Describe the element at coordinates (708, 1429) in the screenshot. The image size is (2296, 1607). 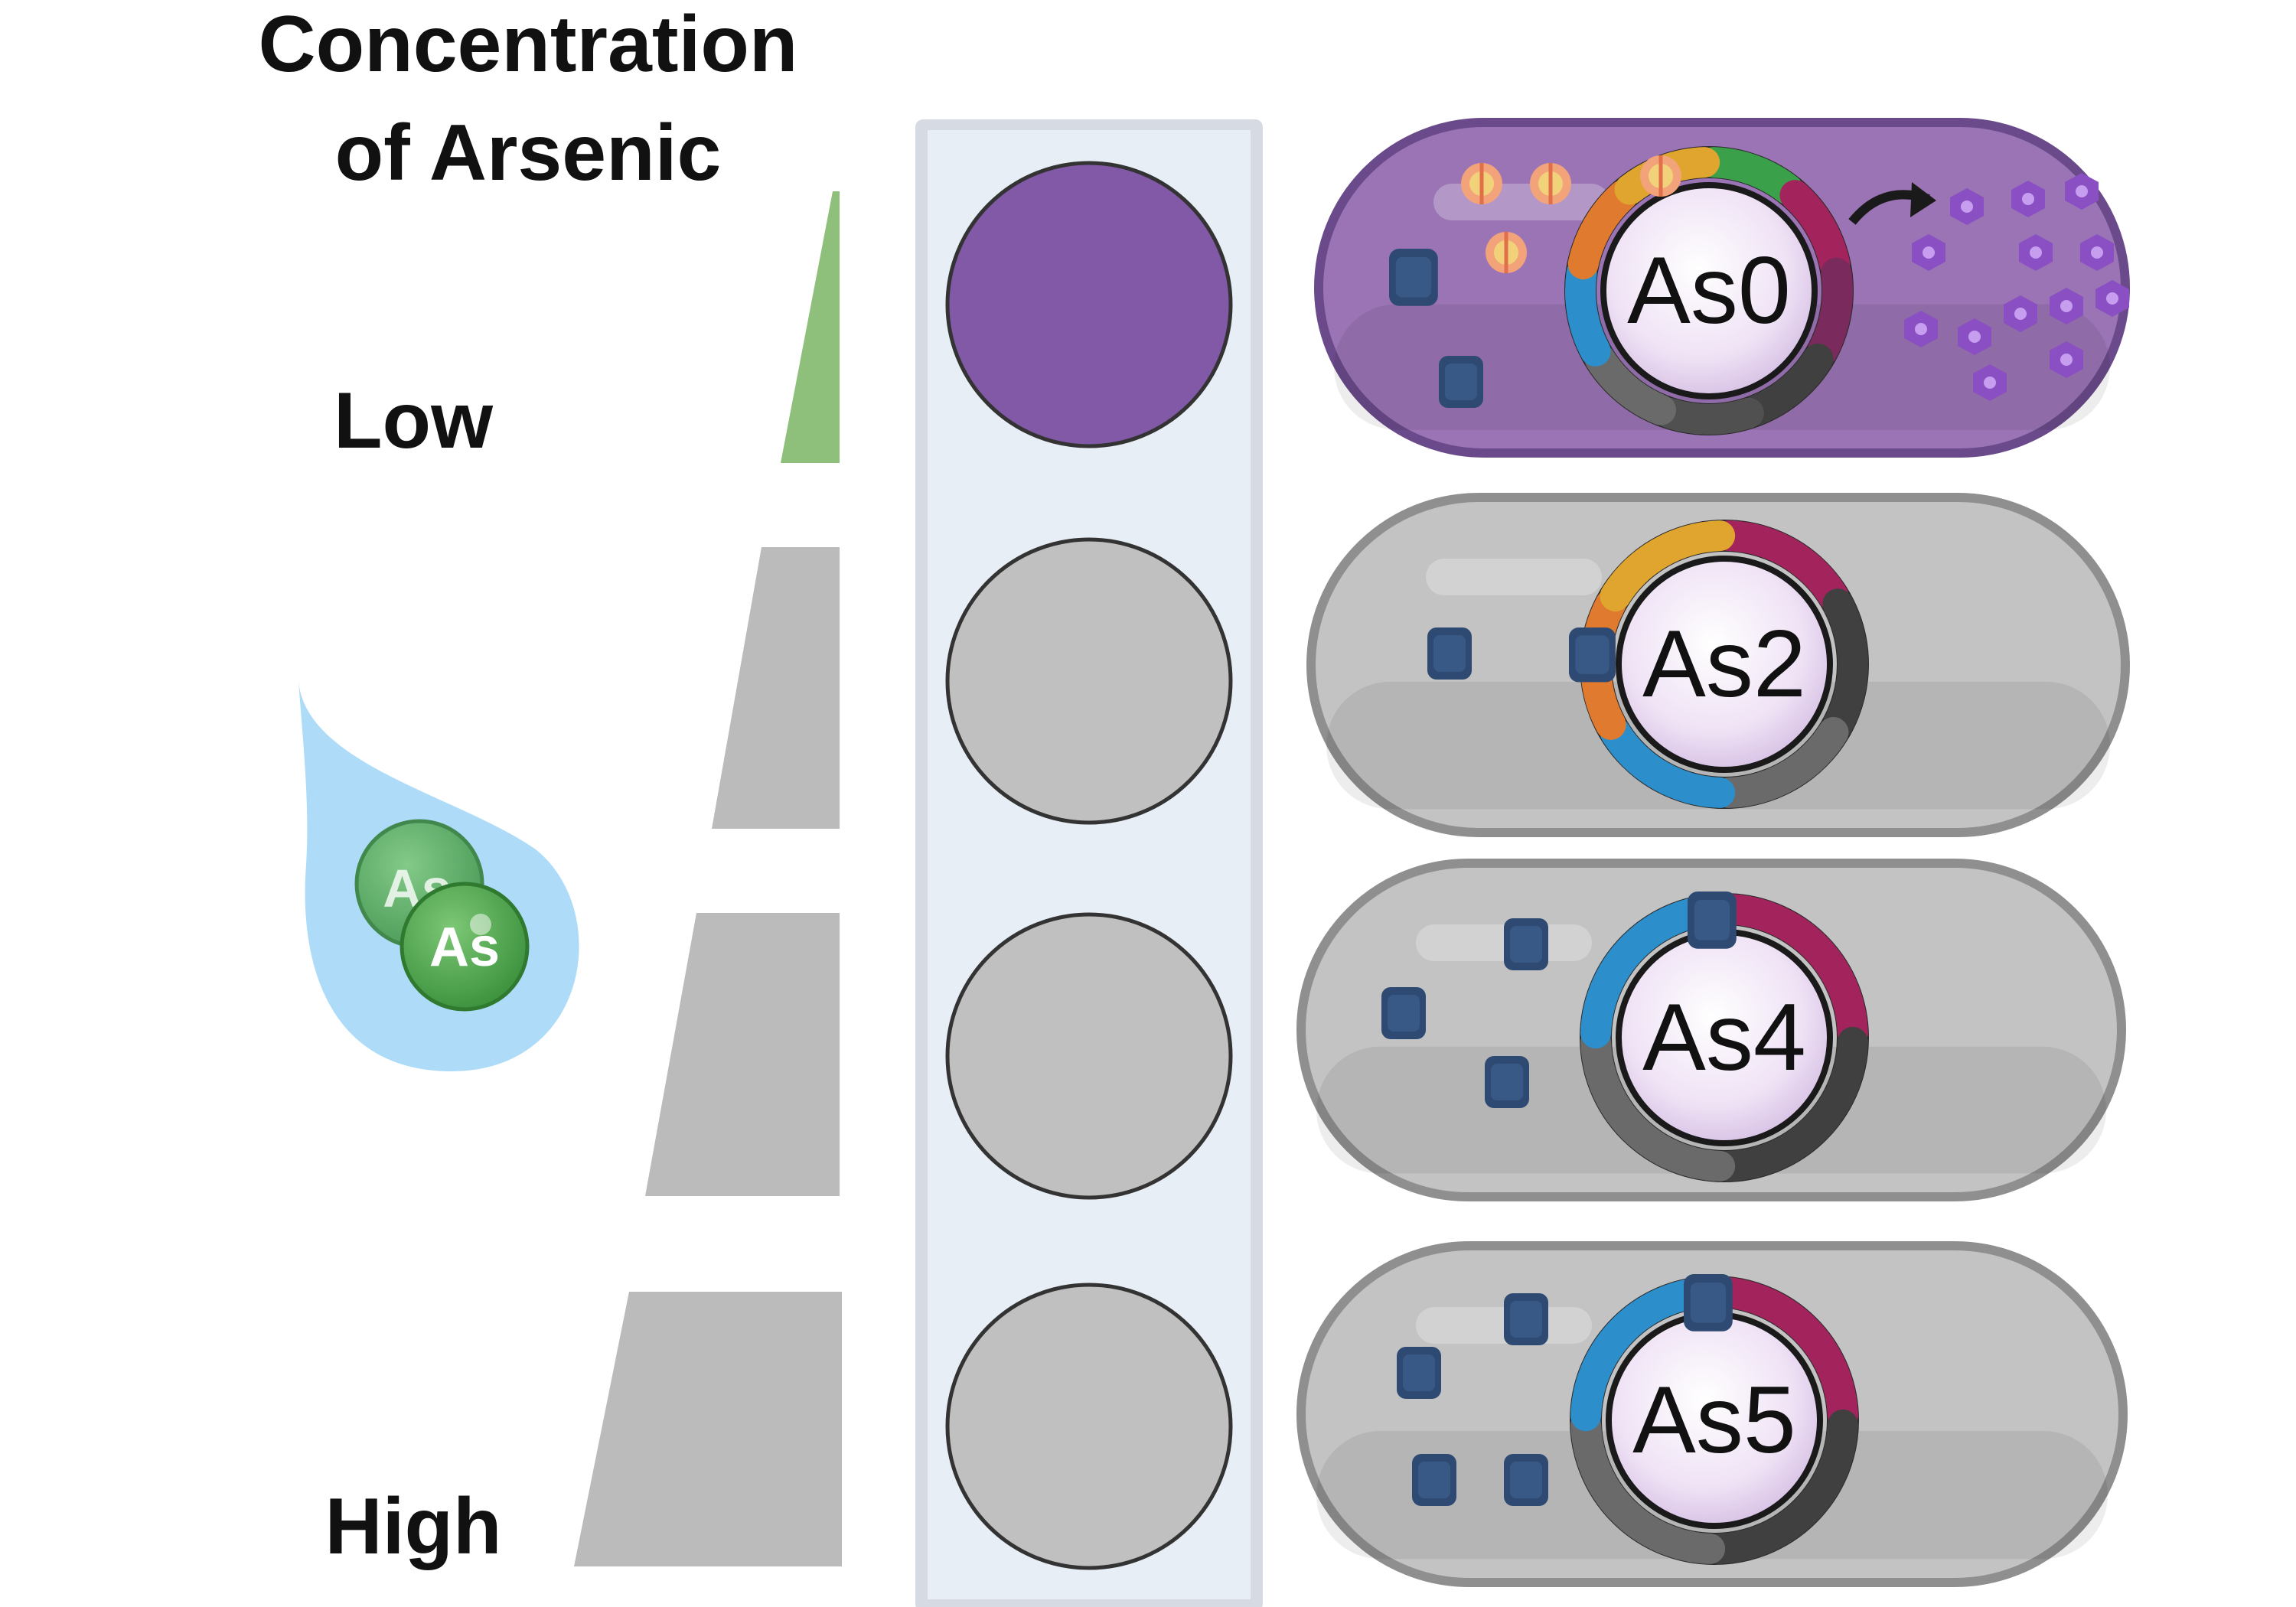
I see `wedge-high` at that location.